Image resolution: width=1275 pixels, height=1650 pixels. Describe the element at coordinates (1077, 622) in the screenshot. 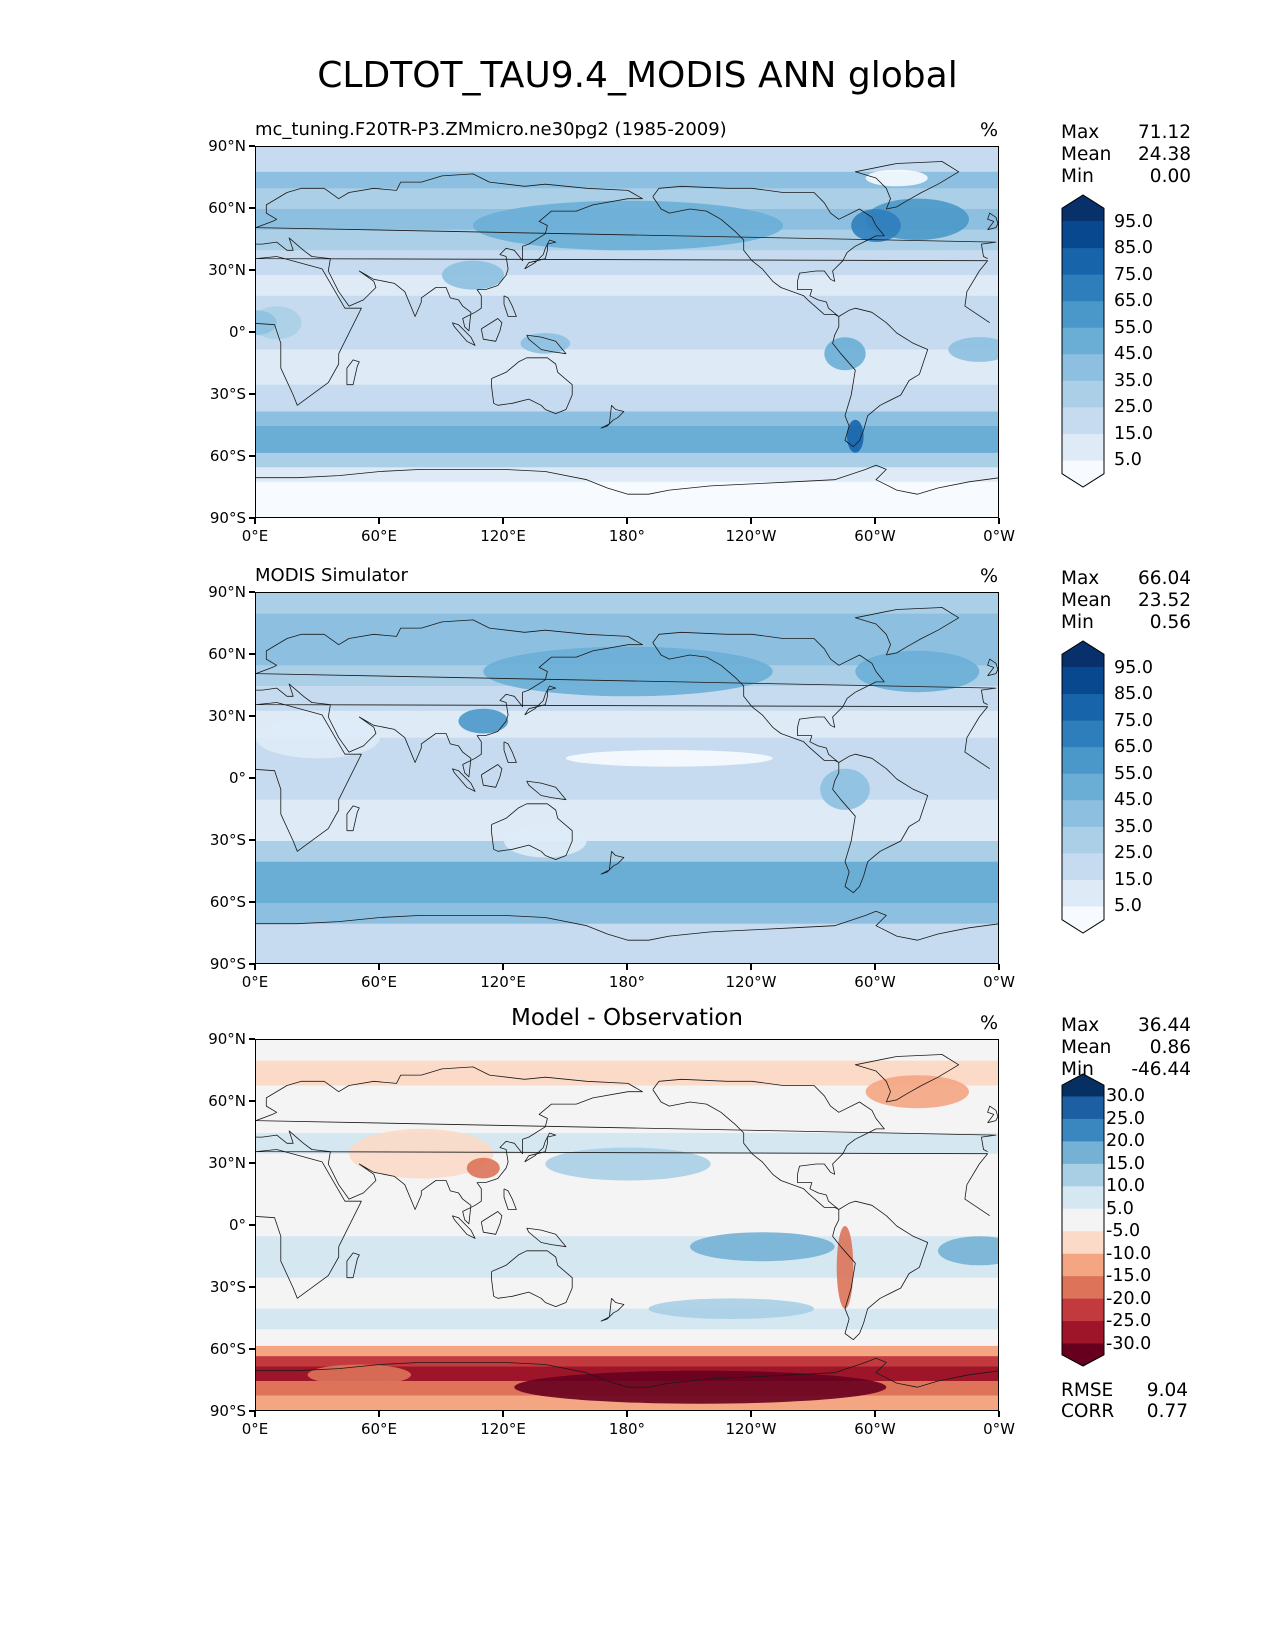

I see `stat-name: Min` at that location.